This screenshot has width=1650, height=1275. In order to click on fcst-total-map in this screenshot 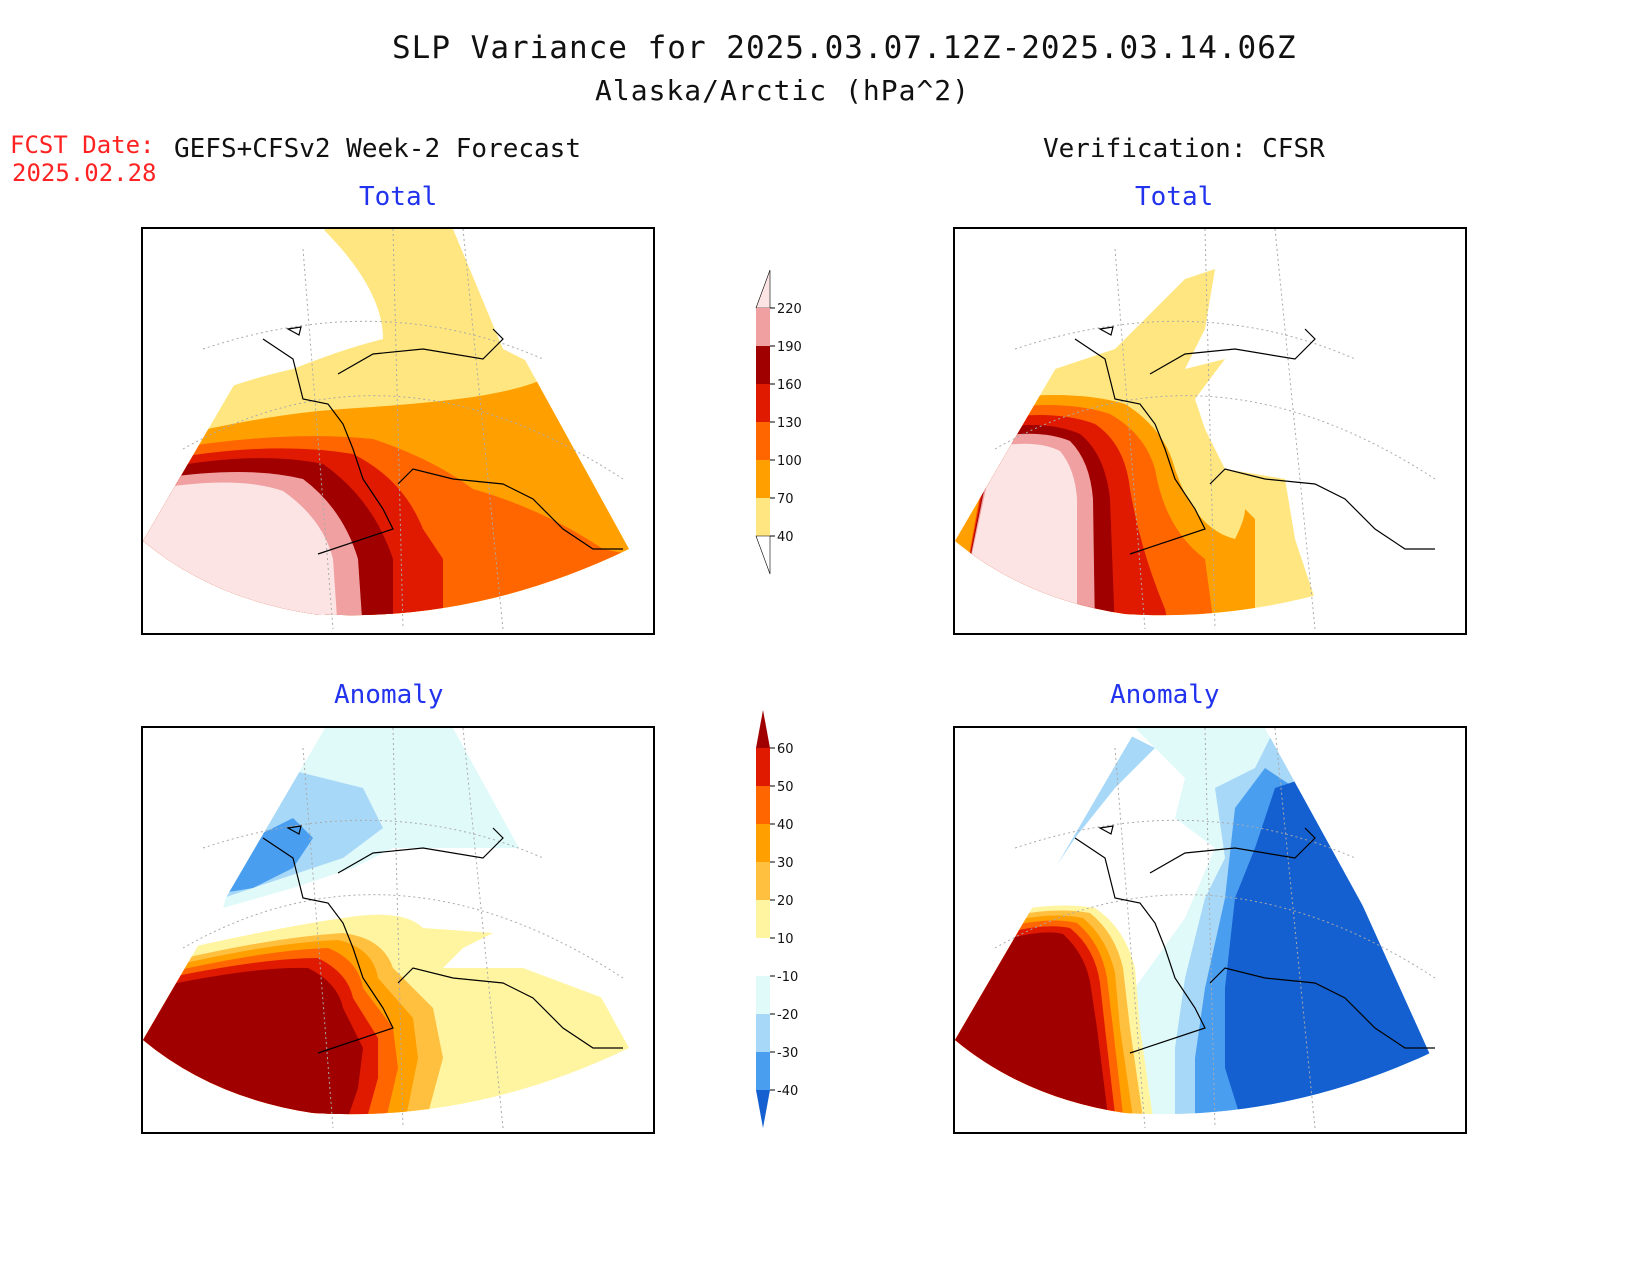, I will do `click(398, 431)`.